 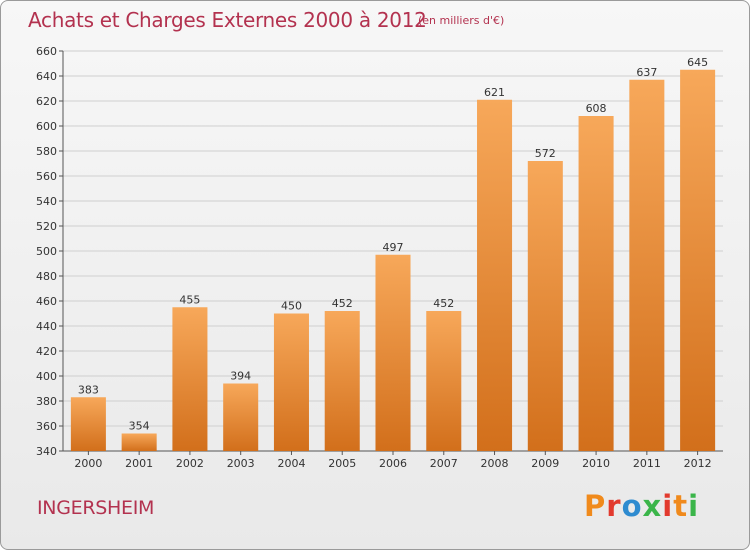 I want to click on logo-letter: t, so click(x=681, y=506).